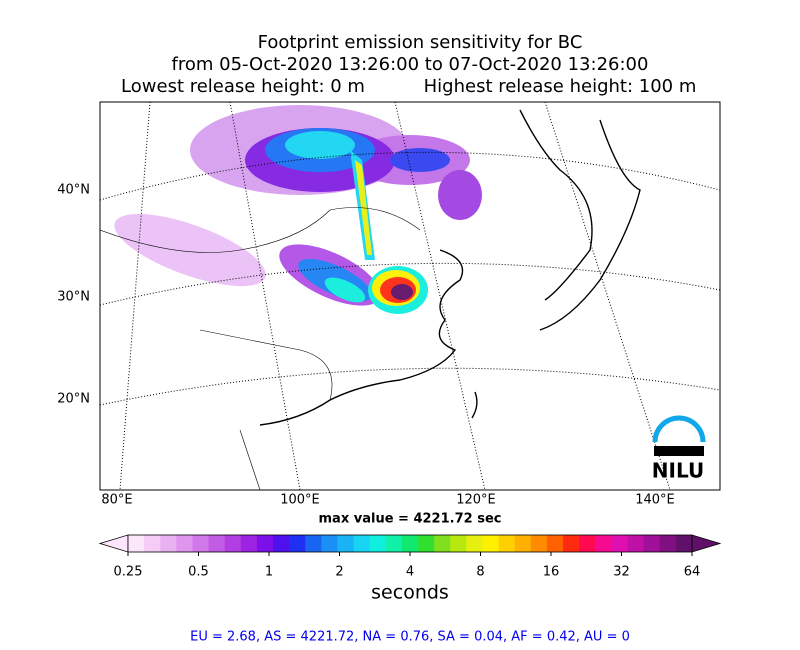 Image resolution: width=800 pixels, height=650 pixels. I want to click on lat-label: 20°N, so click(73, 399).